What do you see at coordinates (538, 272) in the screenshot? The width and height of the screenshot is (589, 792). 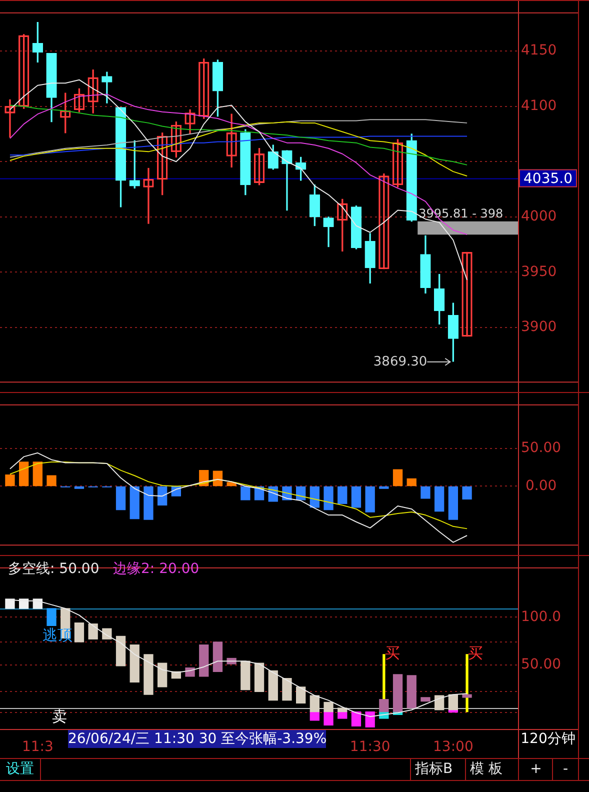 I see `y-tick-label: 3950` at bounding box center [538, 272].